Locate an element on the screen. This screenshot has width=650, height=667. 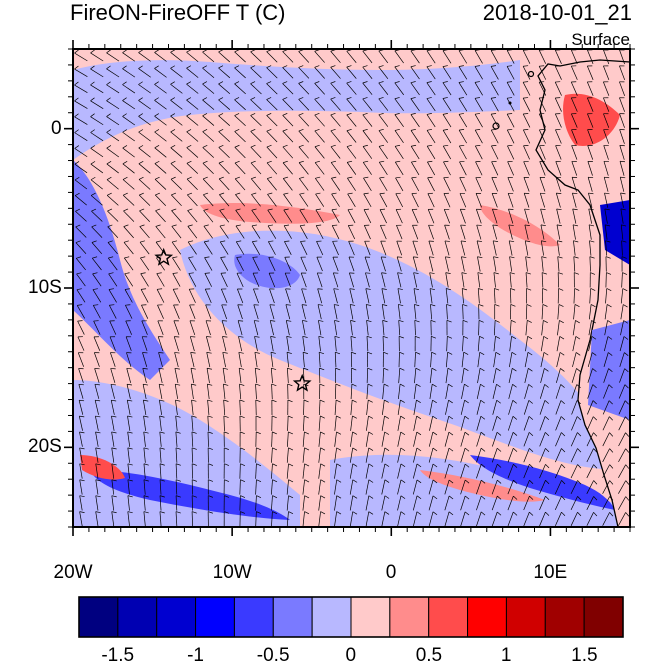
colorbar-label: 1.5 is located at coordinates (584, 655).